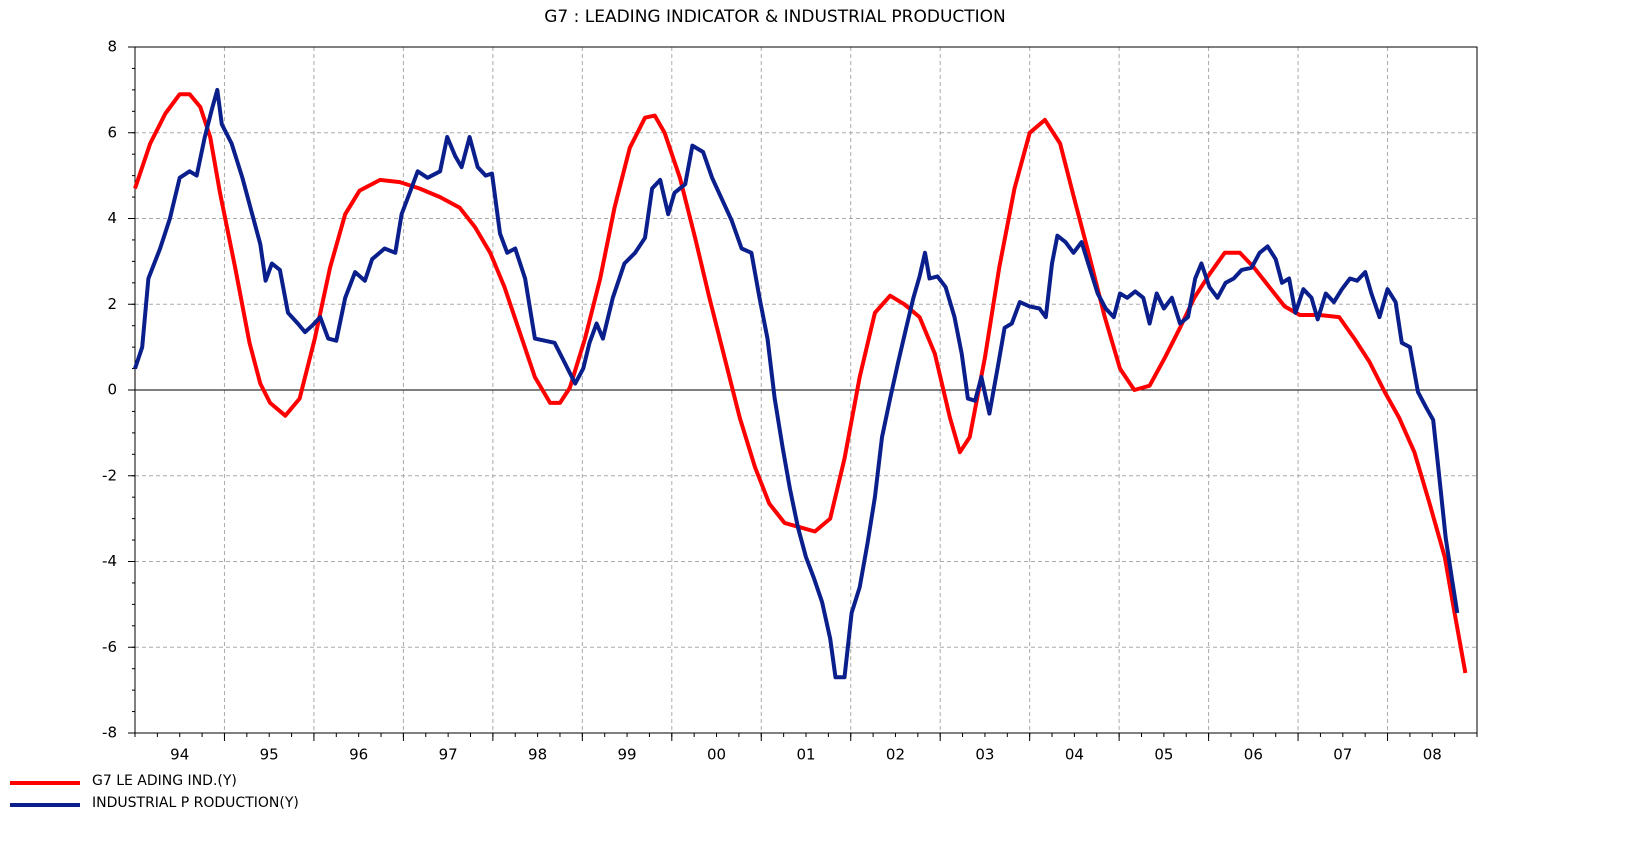 This screenshot has width=1643, height=849. Describe the element at coordinates (109, 475) in the screenshot. I see `y-tick-label: -2` at that location.